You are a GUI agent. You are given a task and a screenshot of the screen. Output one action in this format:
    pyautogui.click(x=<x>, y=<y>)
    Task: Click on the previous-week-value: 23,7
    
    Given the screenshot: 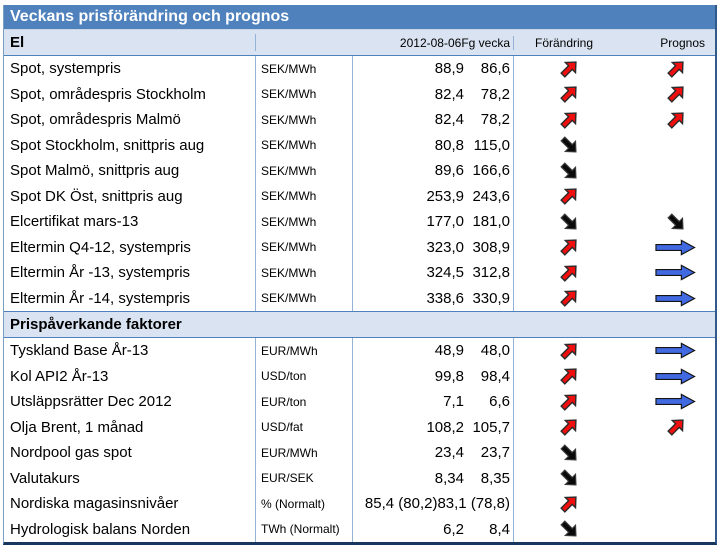 What is the action you would take?
    pyautogui.click(x=495, y=453)
    